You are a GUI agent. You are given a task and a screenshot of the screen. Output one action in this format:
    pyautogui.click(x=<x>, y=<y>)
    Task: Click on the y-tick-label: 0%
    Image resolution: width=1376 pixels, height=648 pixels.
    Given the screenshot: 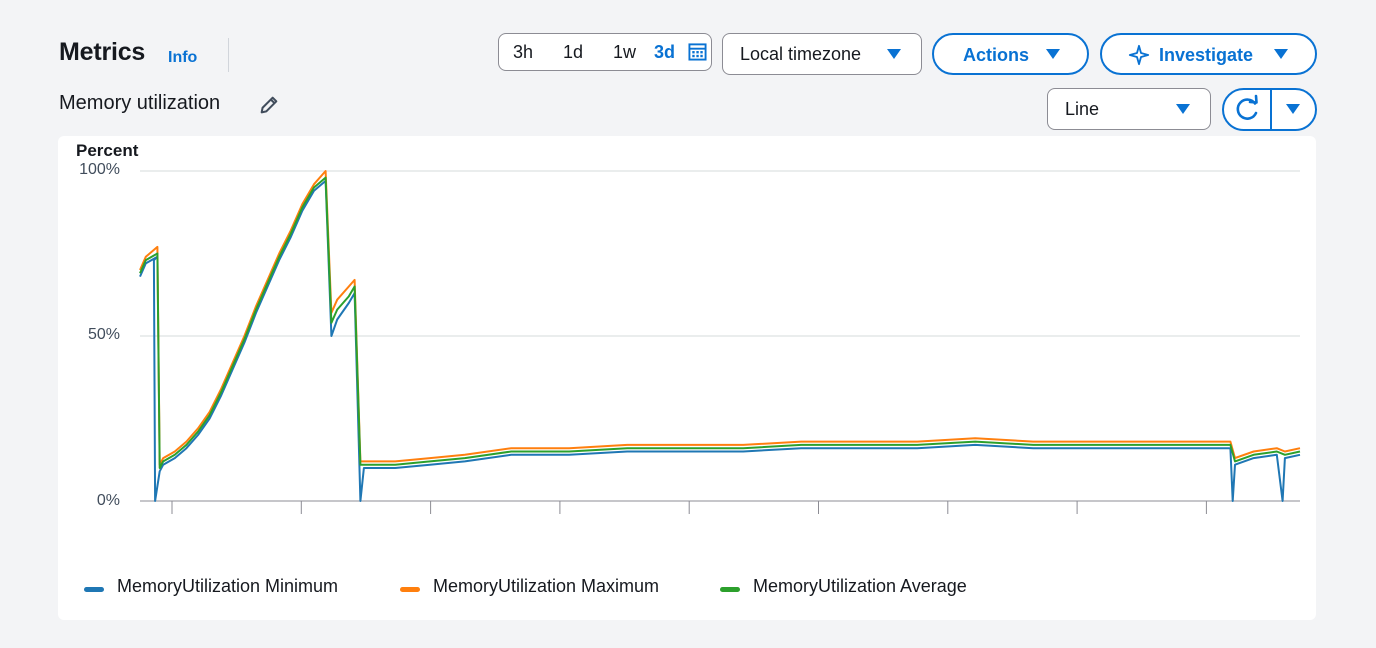 What is the action you would take?
    pyautogui.click(x=108, y=500)
    